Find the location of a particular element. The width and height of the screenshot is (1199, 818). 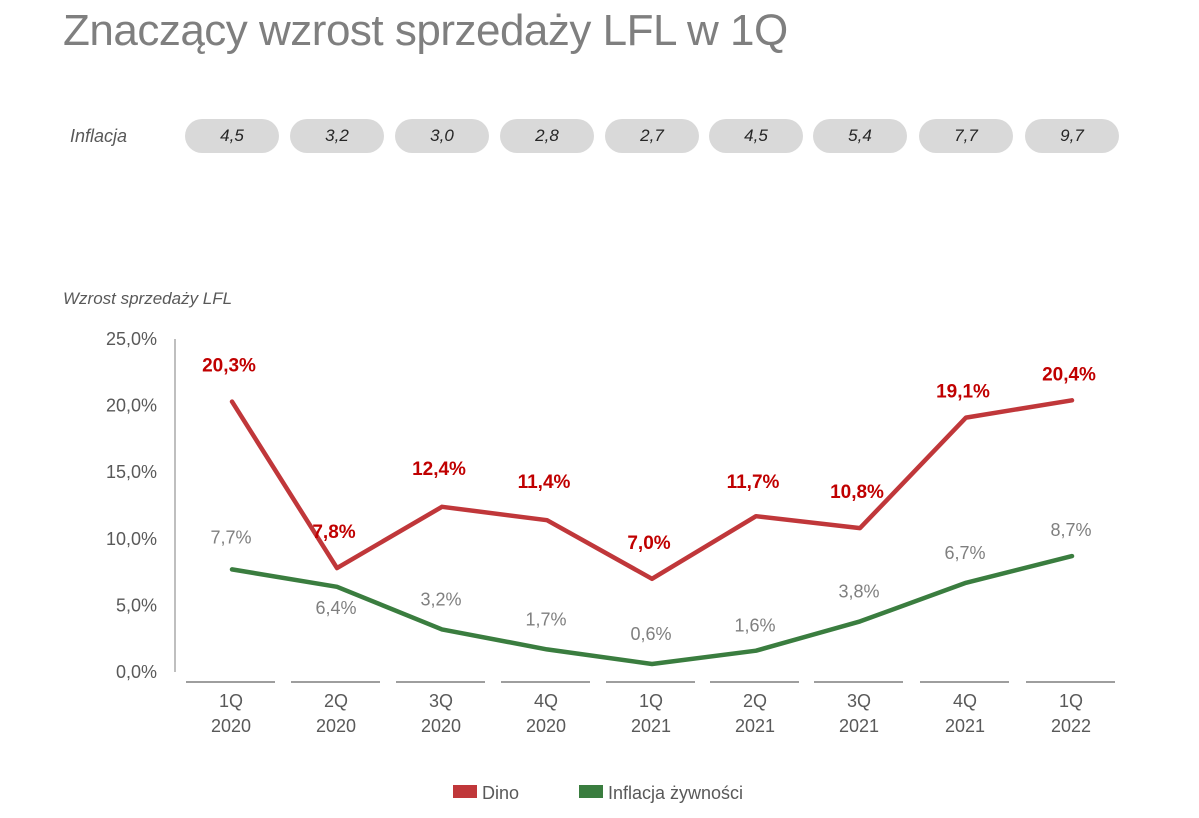

series-line-inflacja-zywnosci is located at coordinates (652, 610).